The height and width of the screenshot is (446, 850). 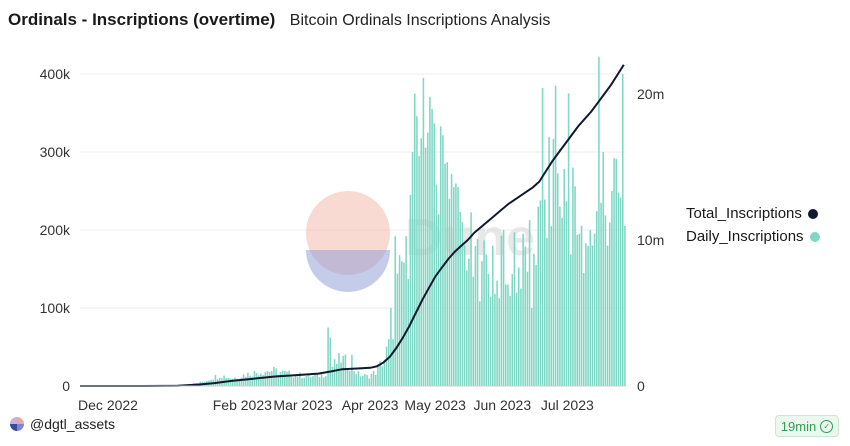 I want to click on legend-item-total: Total_Inscriptions, so click(x=753, y=213).